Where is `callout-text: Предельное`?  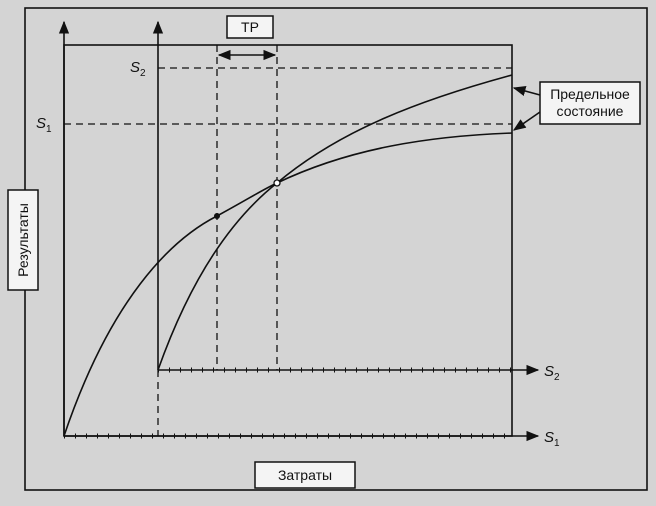 callout-text: Предельное is located at coordinates (590, 94).